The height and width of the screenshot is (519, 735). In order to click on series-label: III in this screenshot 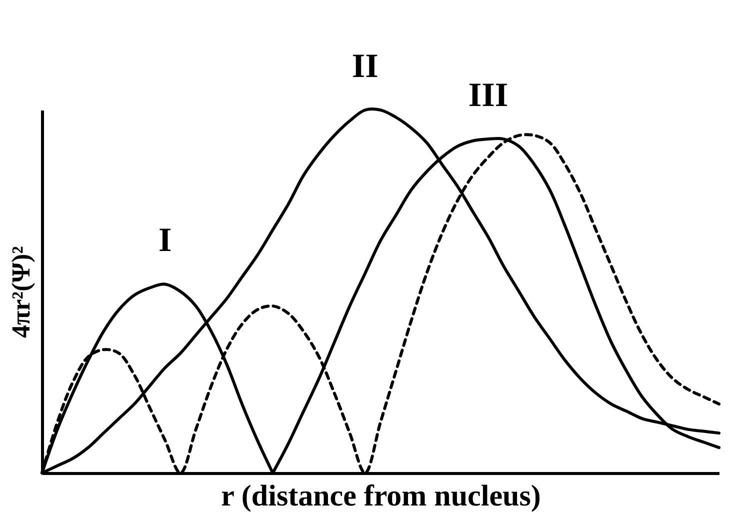, I will do `click(488, 95)`.